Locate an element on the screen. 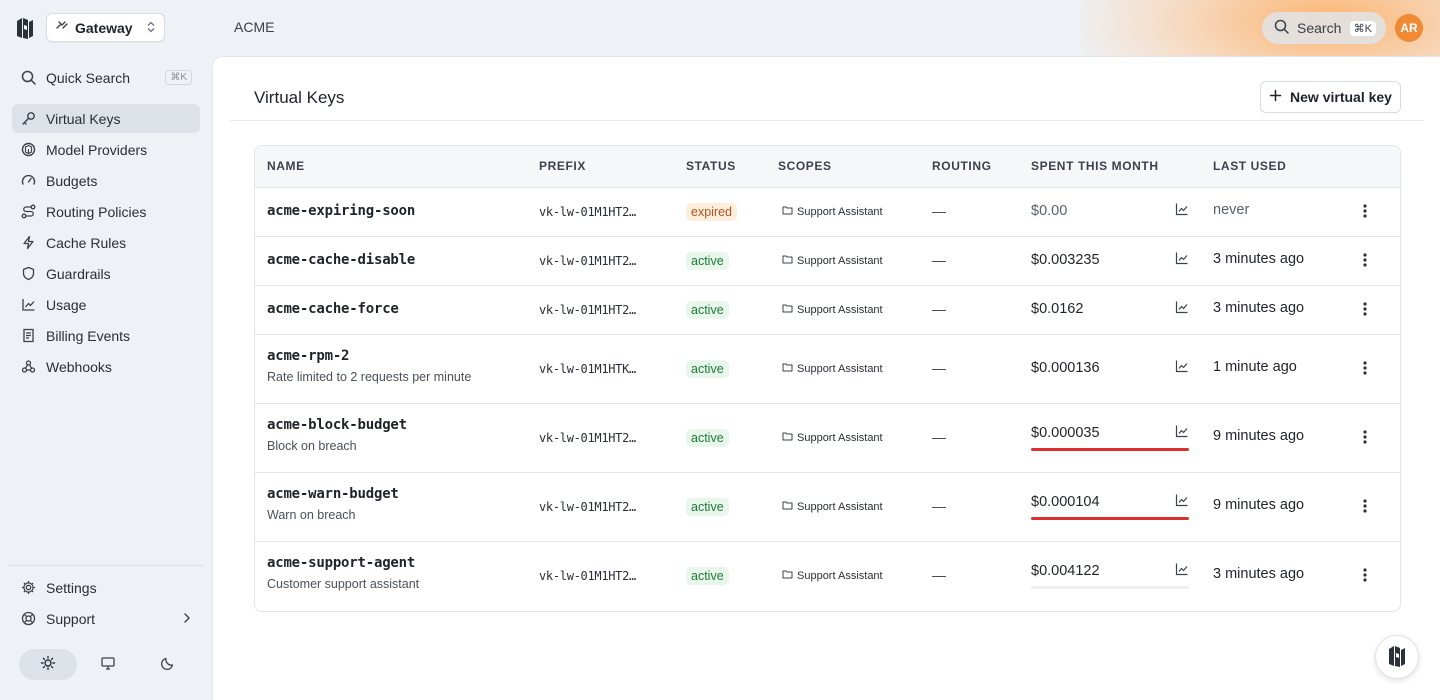 The height and width of the screenshot is (700, 1440). budget-progress-fill is located at coordinates (1110, 518).